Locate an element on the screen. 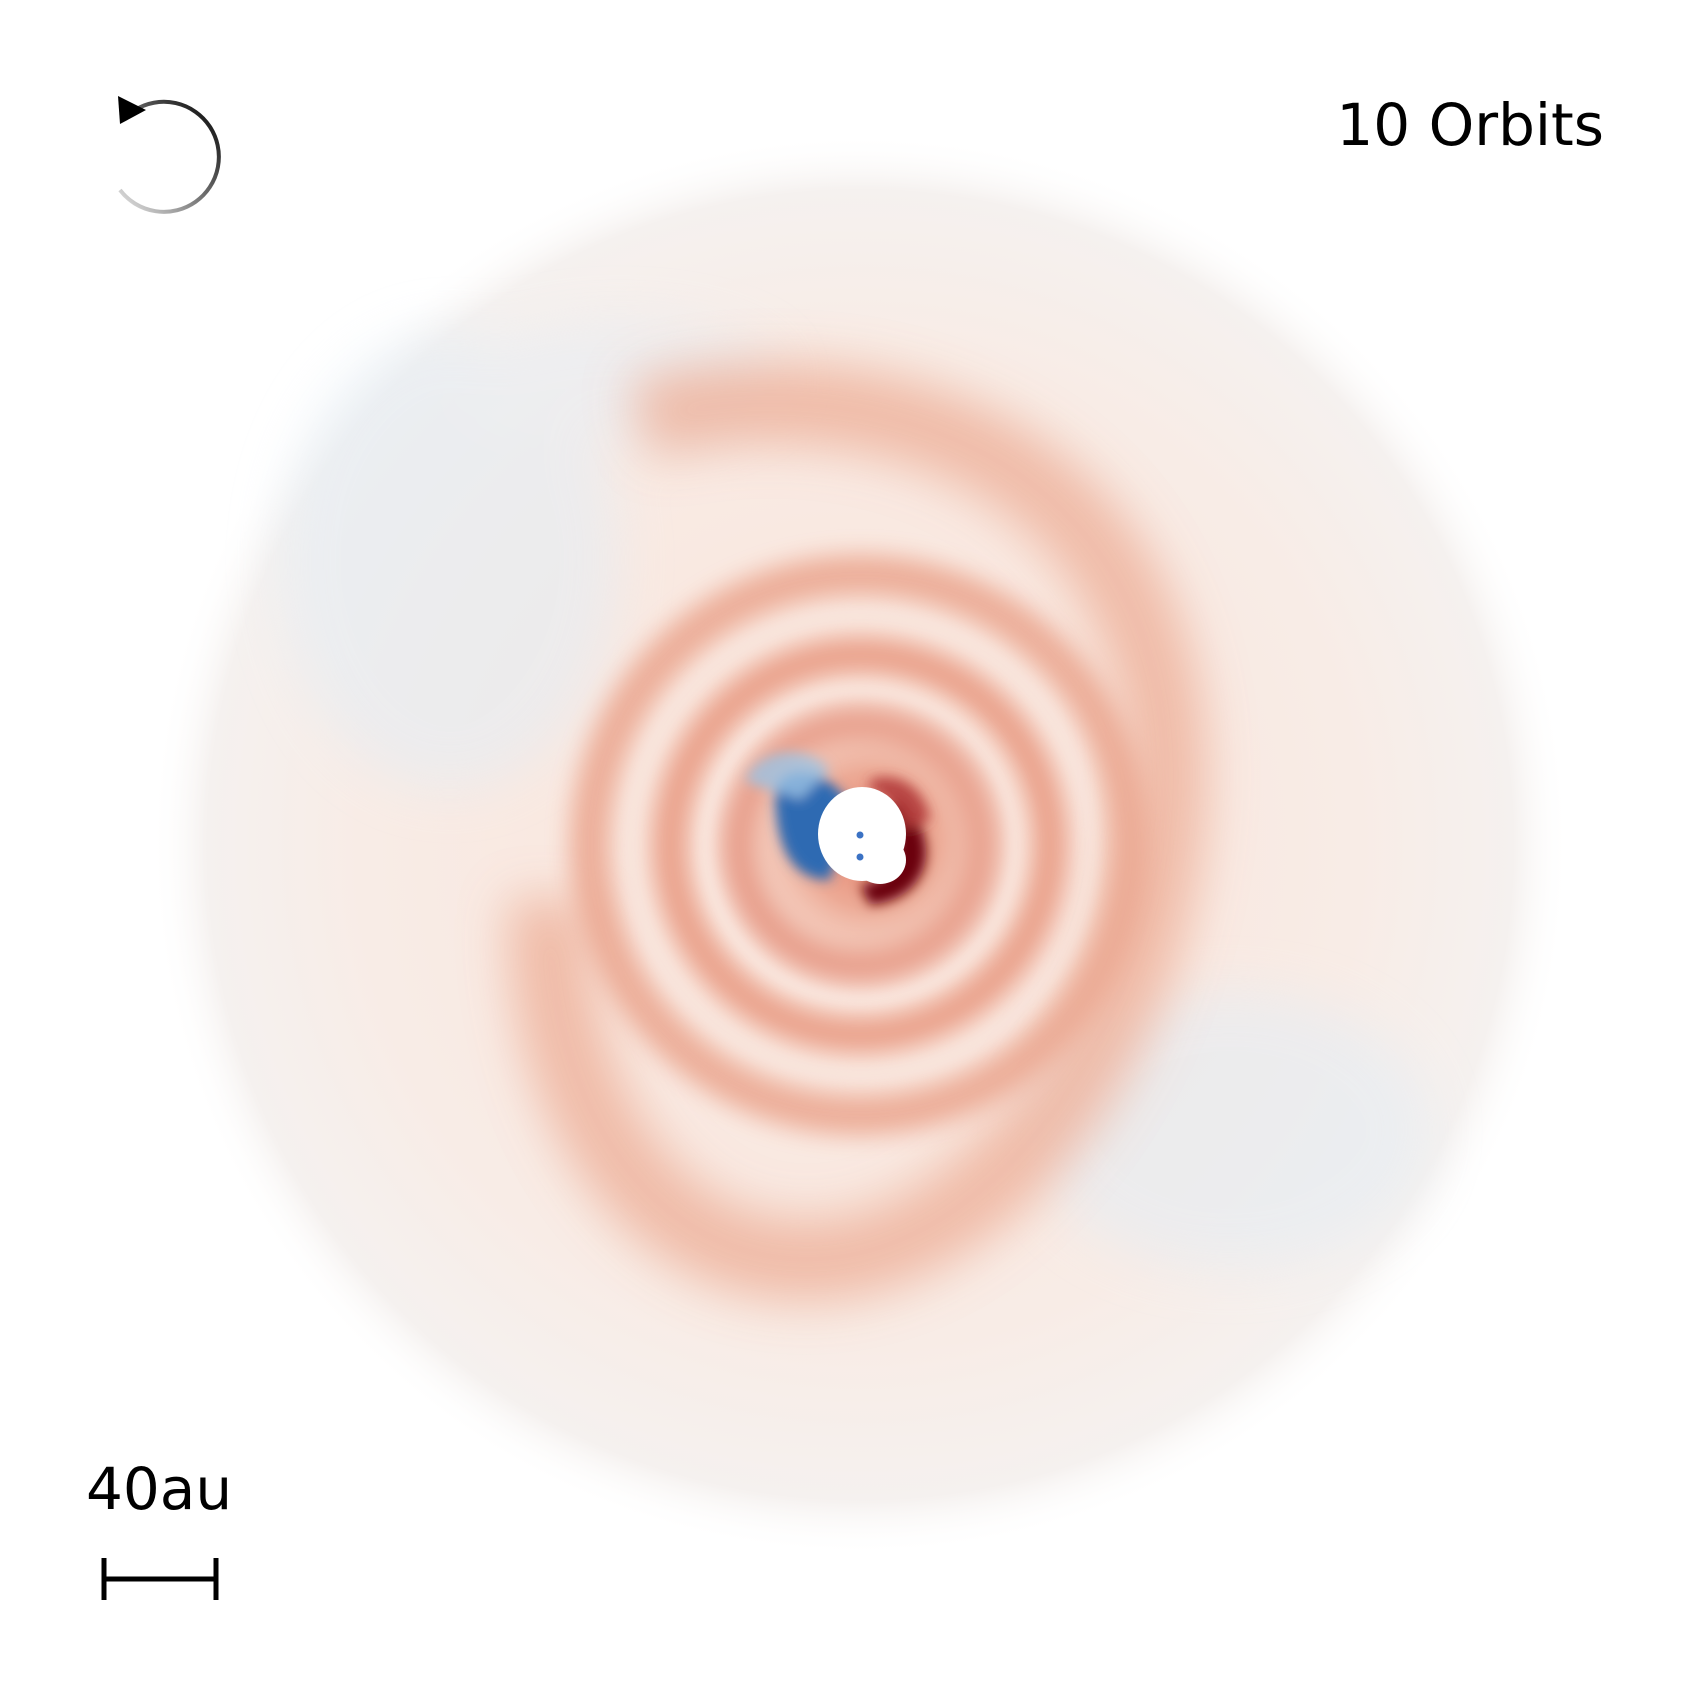 Image resolution: width=1691 pixels, height=1691 pixels. scale-label: 40au is located at coordinates (159, 1489).